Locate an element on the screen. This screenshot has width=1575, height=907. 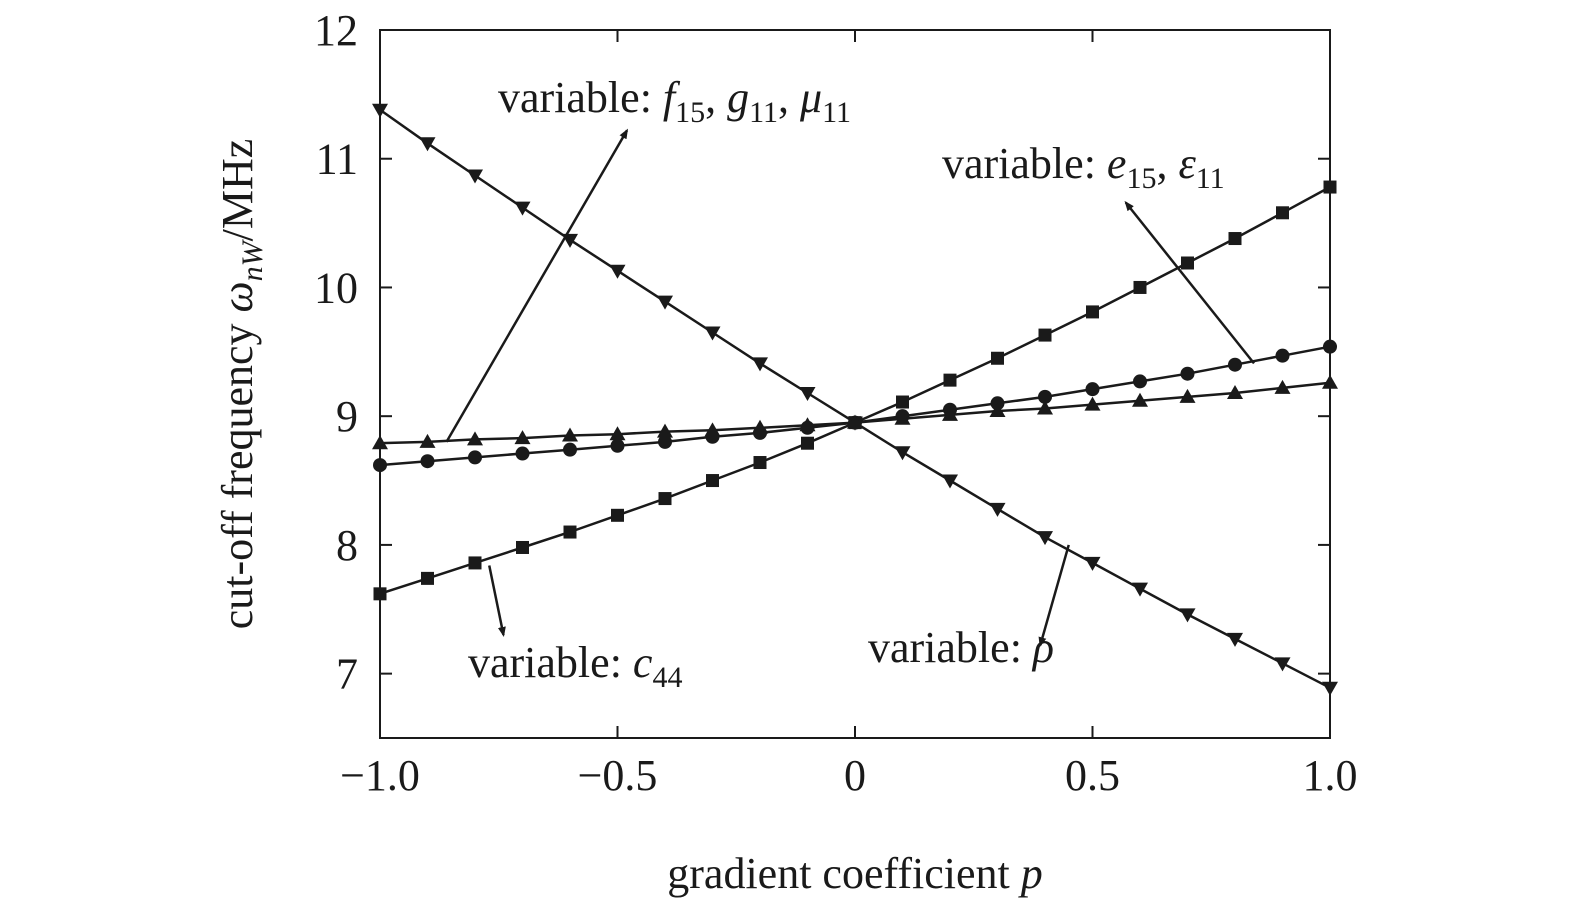
x-tick-label: −1.0 is located at coordinates (380, 775).